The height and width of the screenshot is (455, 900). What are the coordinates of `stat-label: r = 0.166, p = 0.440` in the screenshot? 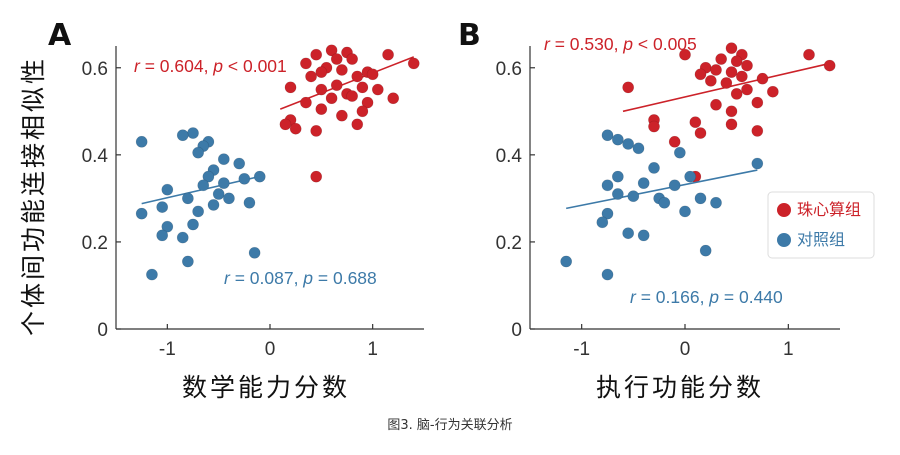 It's located at (706, 297).